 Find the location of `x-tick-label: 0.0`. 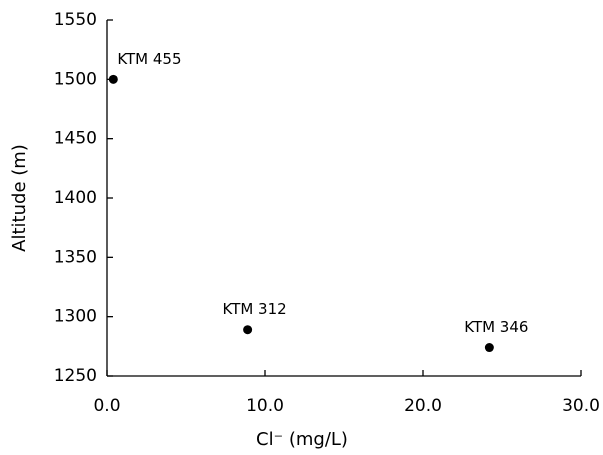

x-tick-label: 0.0 is located at coordinates (106, 406).